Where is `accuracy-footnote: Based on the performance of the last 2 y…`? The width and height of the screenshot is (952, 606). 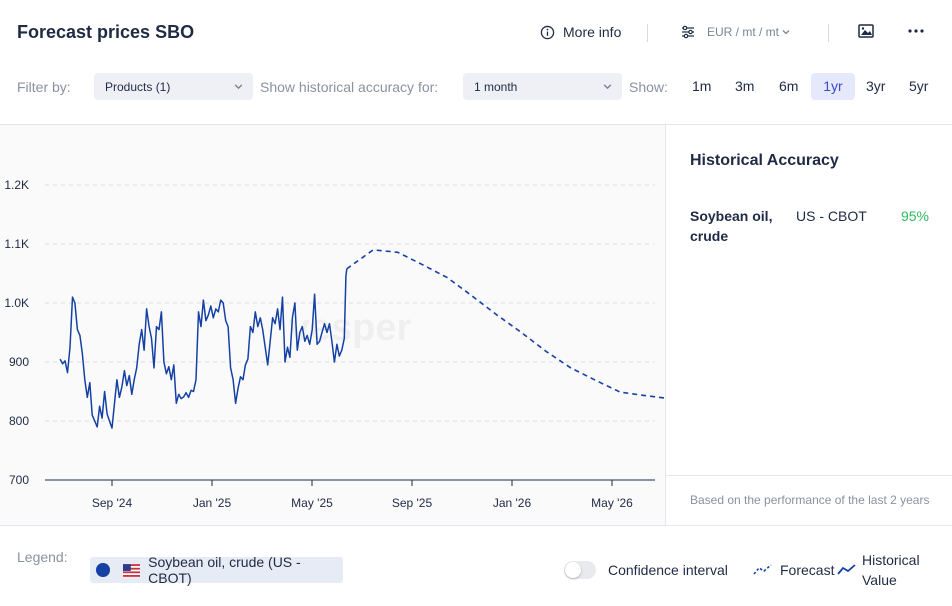
accuracy-footnote: Based on the performance of the last 2 y… is located at coordinates (810, 500).